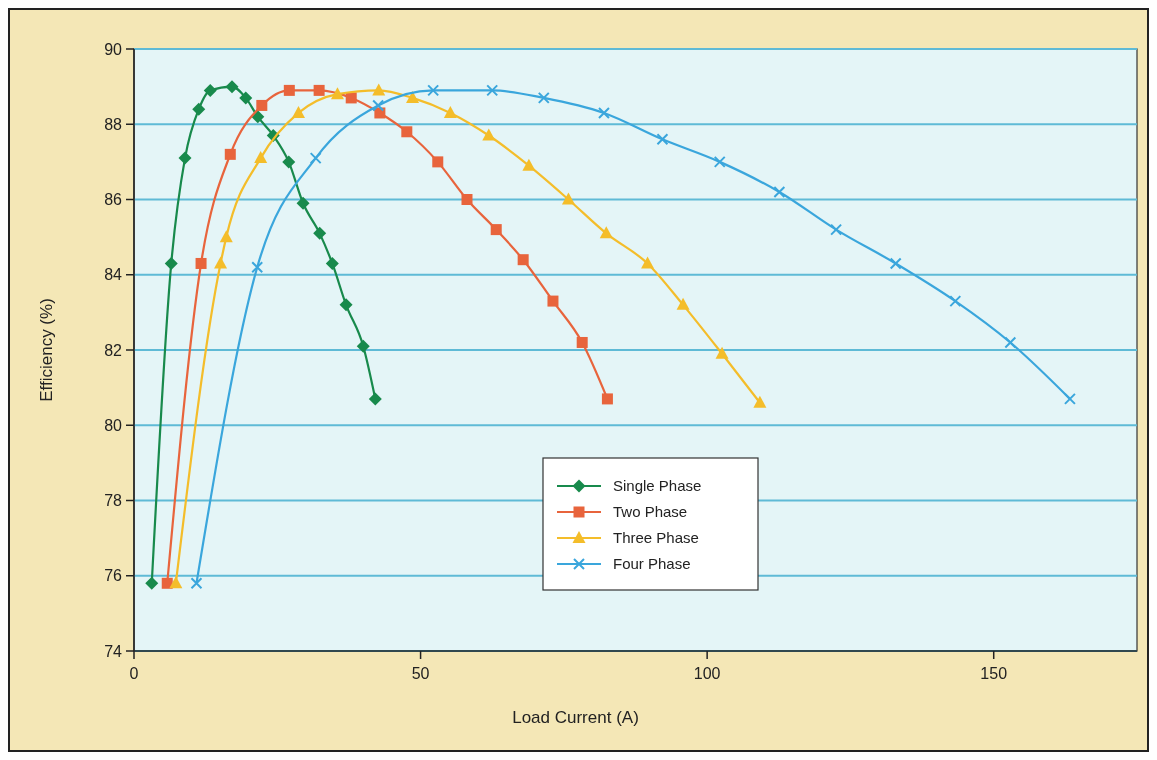  What do you see at coordinates (707, 673) in the screenshot?
I see `x-tick-label: 100` at bounding box center [707, 673].